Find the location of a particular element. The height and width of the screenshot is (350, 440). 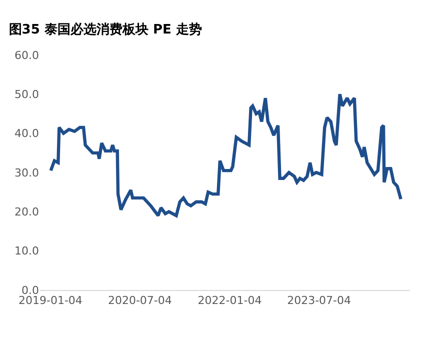

x-tick-label: 2023-07-04 is located at coordinates (319, 301).